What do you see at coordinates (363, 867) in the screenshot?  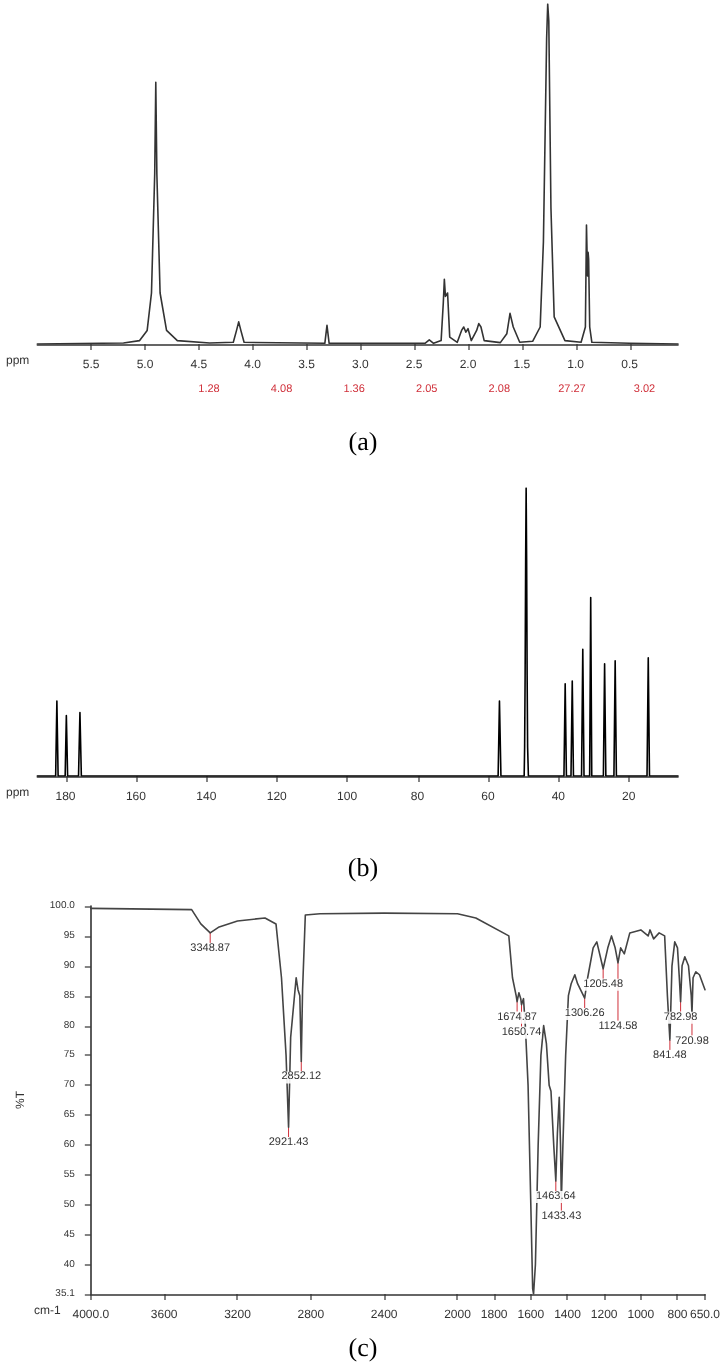 I see `text: (b)` at bounding box center [363, 867].